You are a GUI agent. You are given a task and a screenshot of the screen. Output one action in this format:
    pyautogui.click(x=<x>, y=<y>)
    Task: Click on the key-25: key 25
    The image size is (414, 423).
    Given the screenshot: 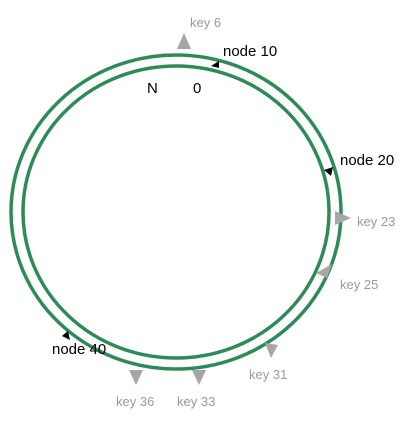 What is the action you would take?
    pyautogui.click(x=347, y=278)
    